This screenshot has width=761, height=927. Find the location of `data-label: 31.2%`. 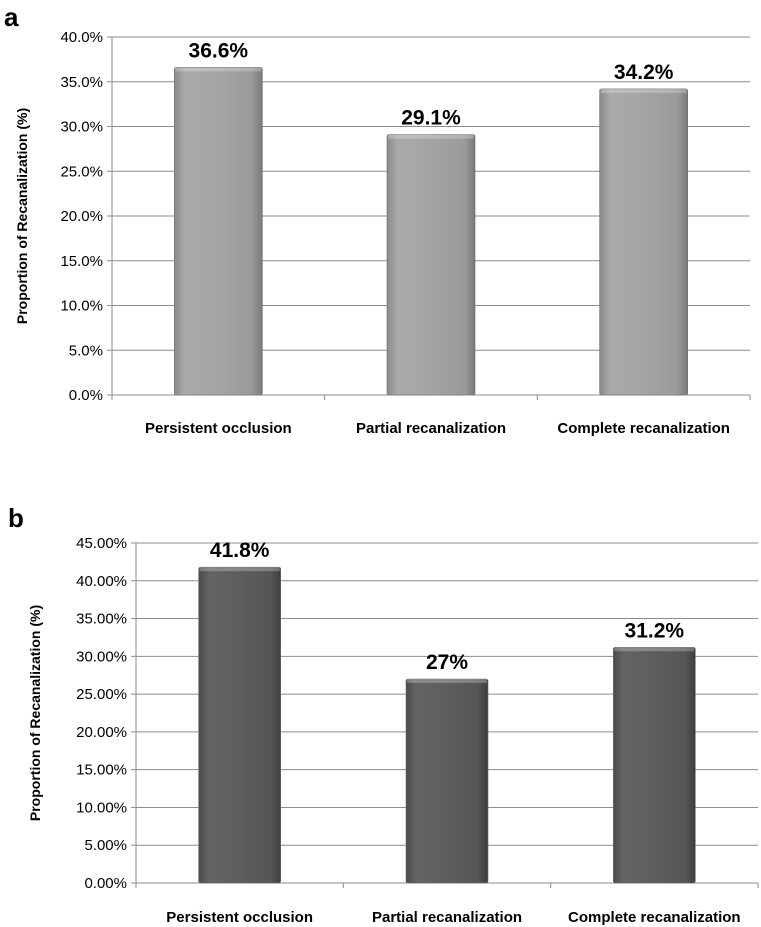

data-label: 31.2% is located at coordinates (655, 630).